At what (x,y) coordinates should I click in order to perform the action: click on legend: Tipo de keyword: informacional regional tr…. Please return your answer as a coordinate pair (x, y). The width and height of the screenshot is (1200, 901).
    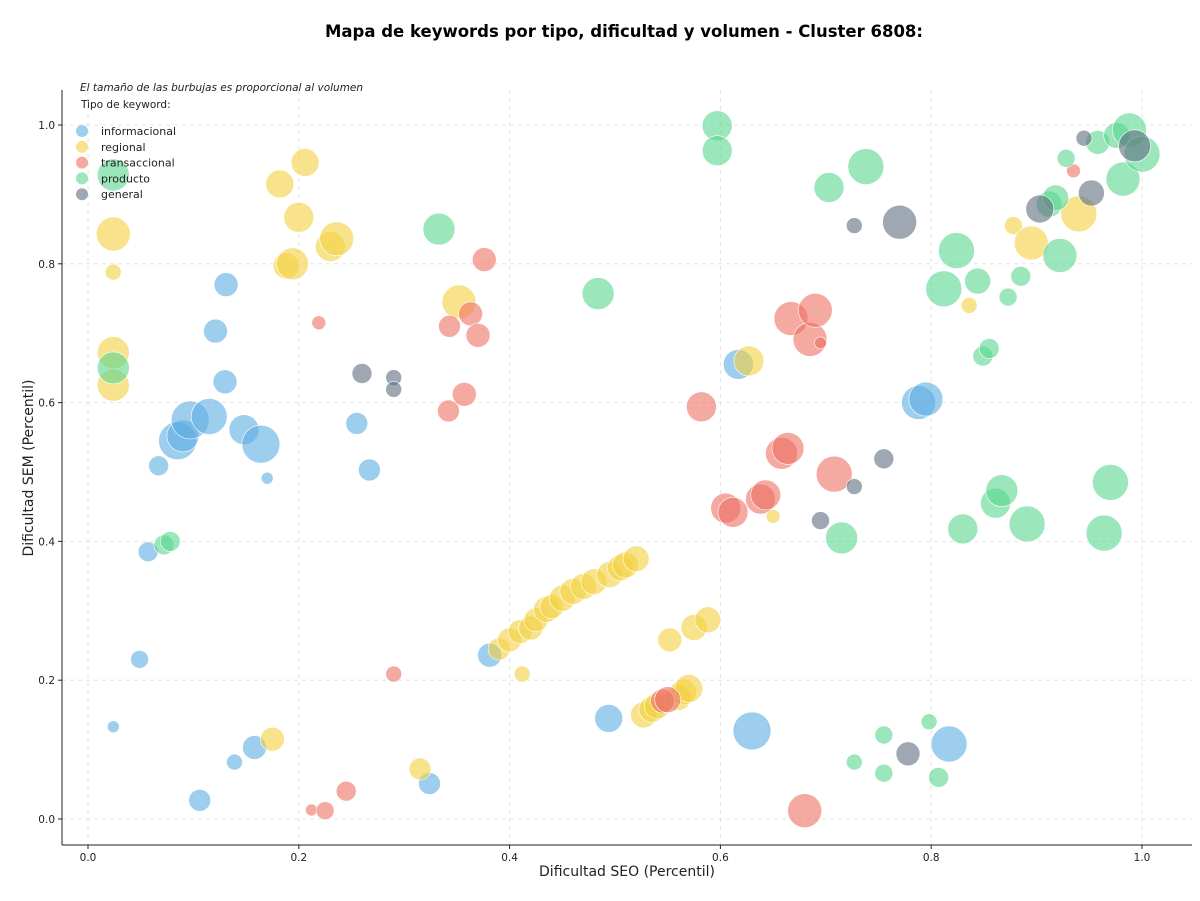
    Looking at the image, I should click on (126, 150).